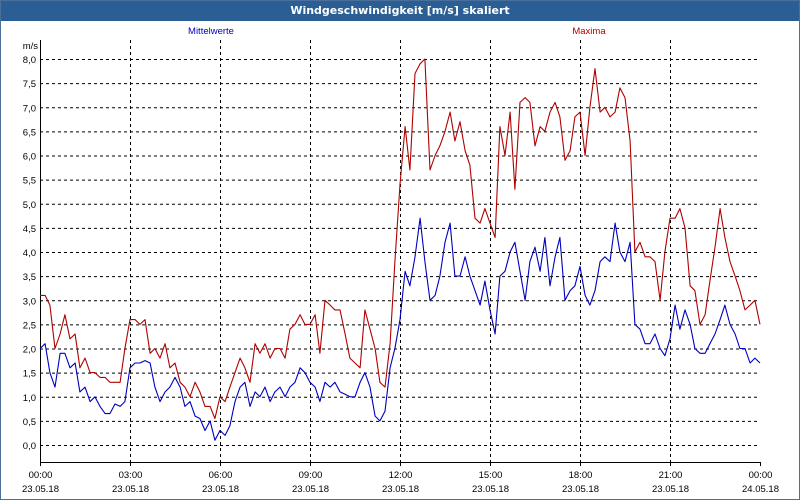 The height and width of the screenshot is (500, 800). What do you see at coordinates (589, 31) in the screenshot?
I see `series-label-maxima: Maxima` at bounding box center [589, 31].